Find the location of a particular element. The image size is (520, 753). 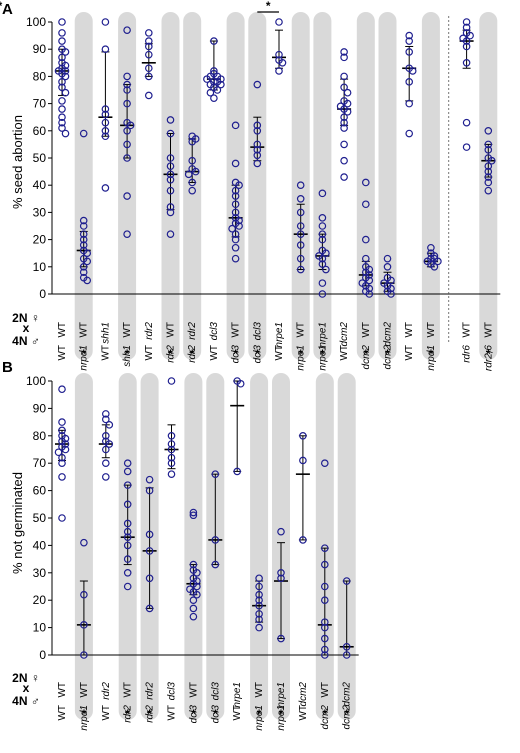

y-tick-label: 80 is located at coordinates (40, 436).